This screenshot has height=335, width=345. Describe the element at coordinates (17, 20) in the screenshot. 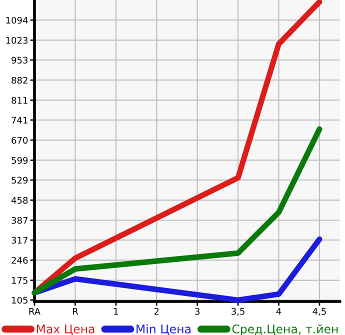

I see `y-tick-label: 1094` at that location.